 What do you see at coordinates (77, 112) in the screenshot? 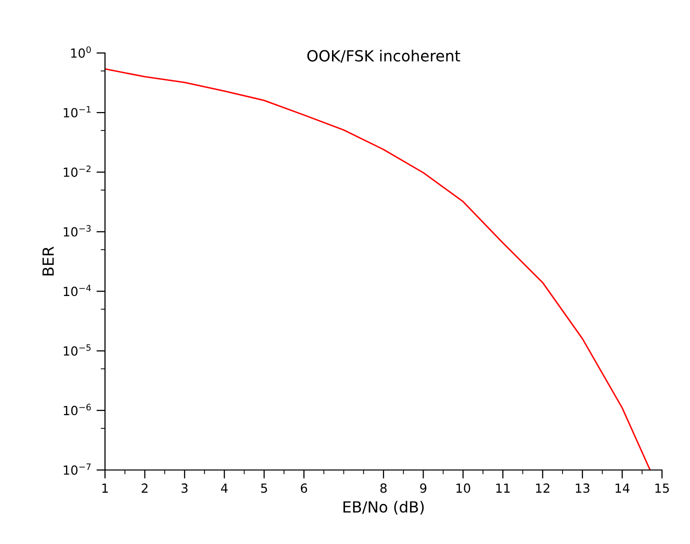
I see `y-tick-label: 10$^{−1}$` at bounding box center [77, 112].